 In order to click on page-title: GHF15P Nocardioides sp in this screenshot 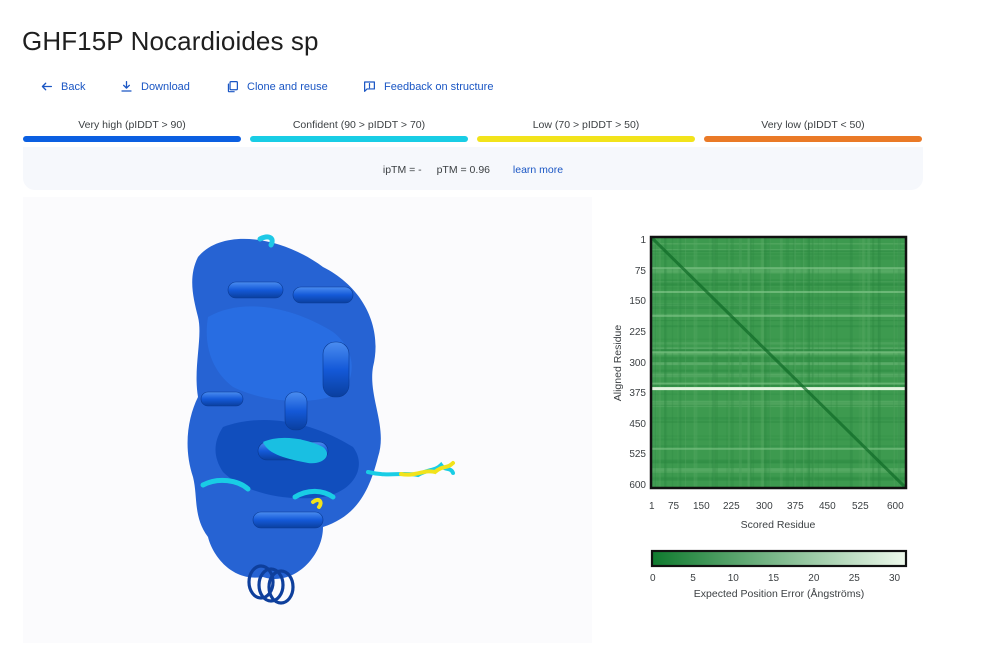, I will do `click(170, 41)`.